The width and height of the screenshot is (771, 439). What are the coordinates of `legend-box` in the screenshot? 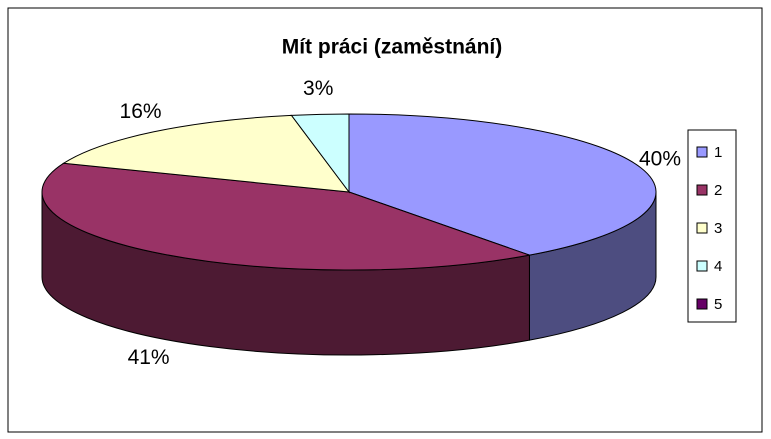 It's located at (712, 226).